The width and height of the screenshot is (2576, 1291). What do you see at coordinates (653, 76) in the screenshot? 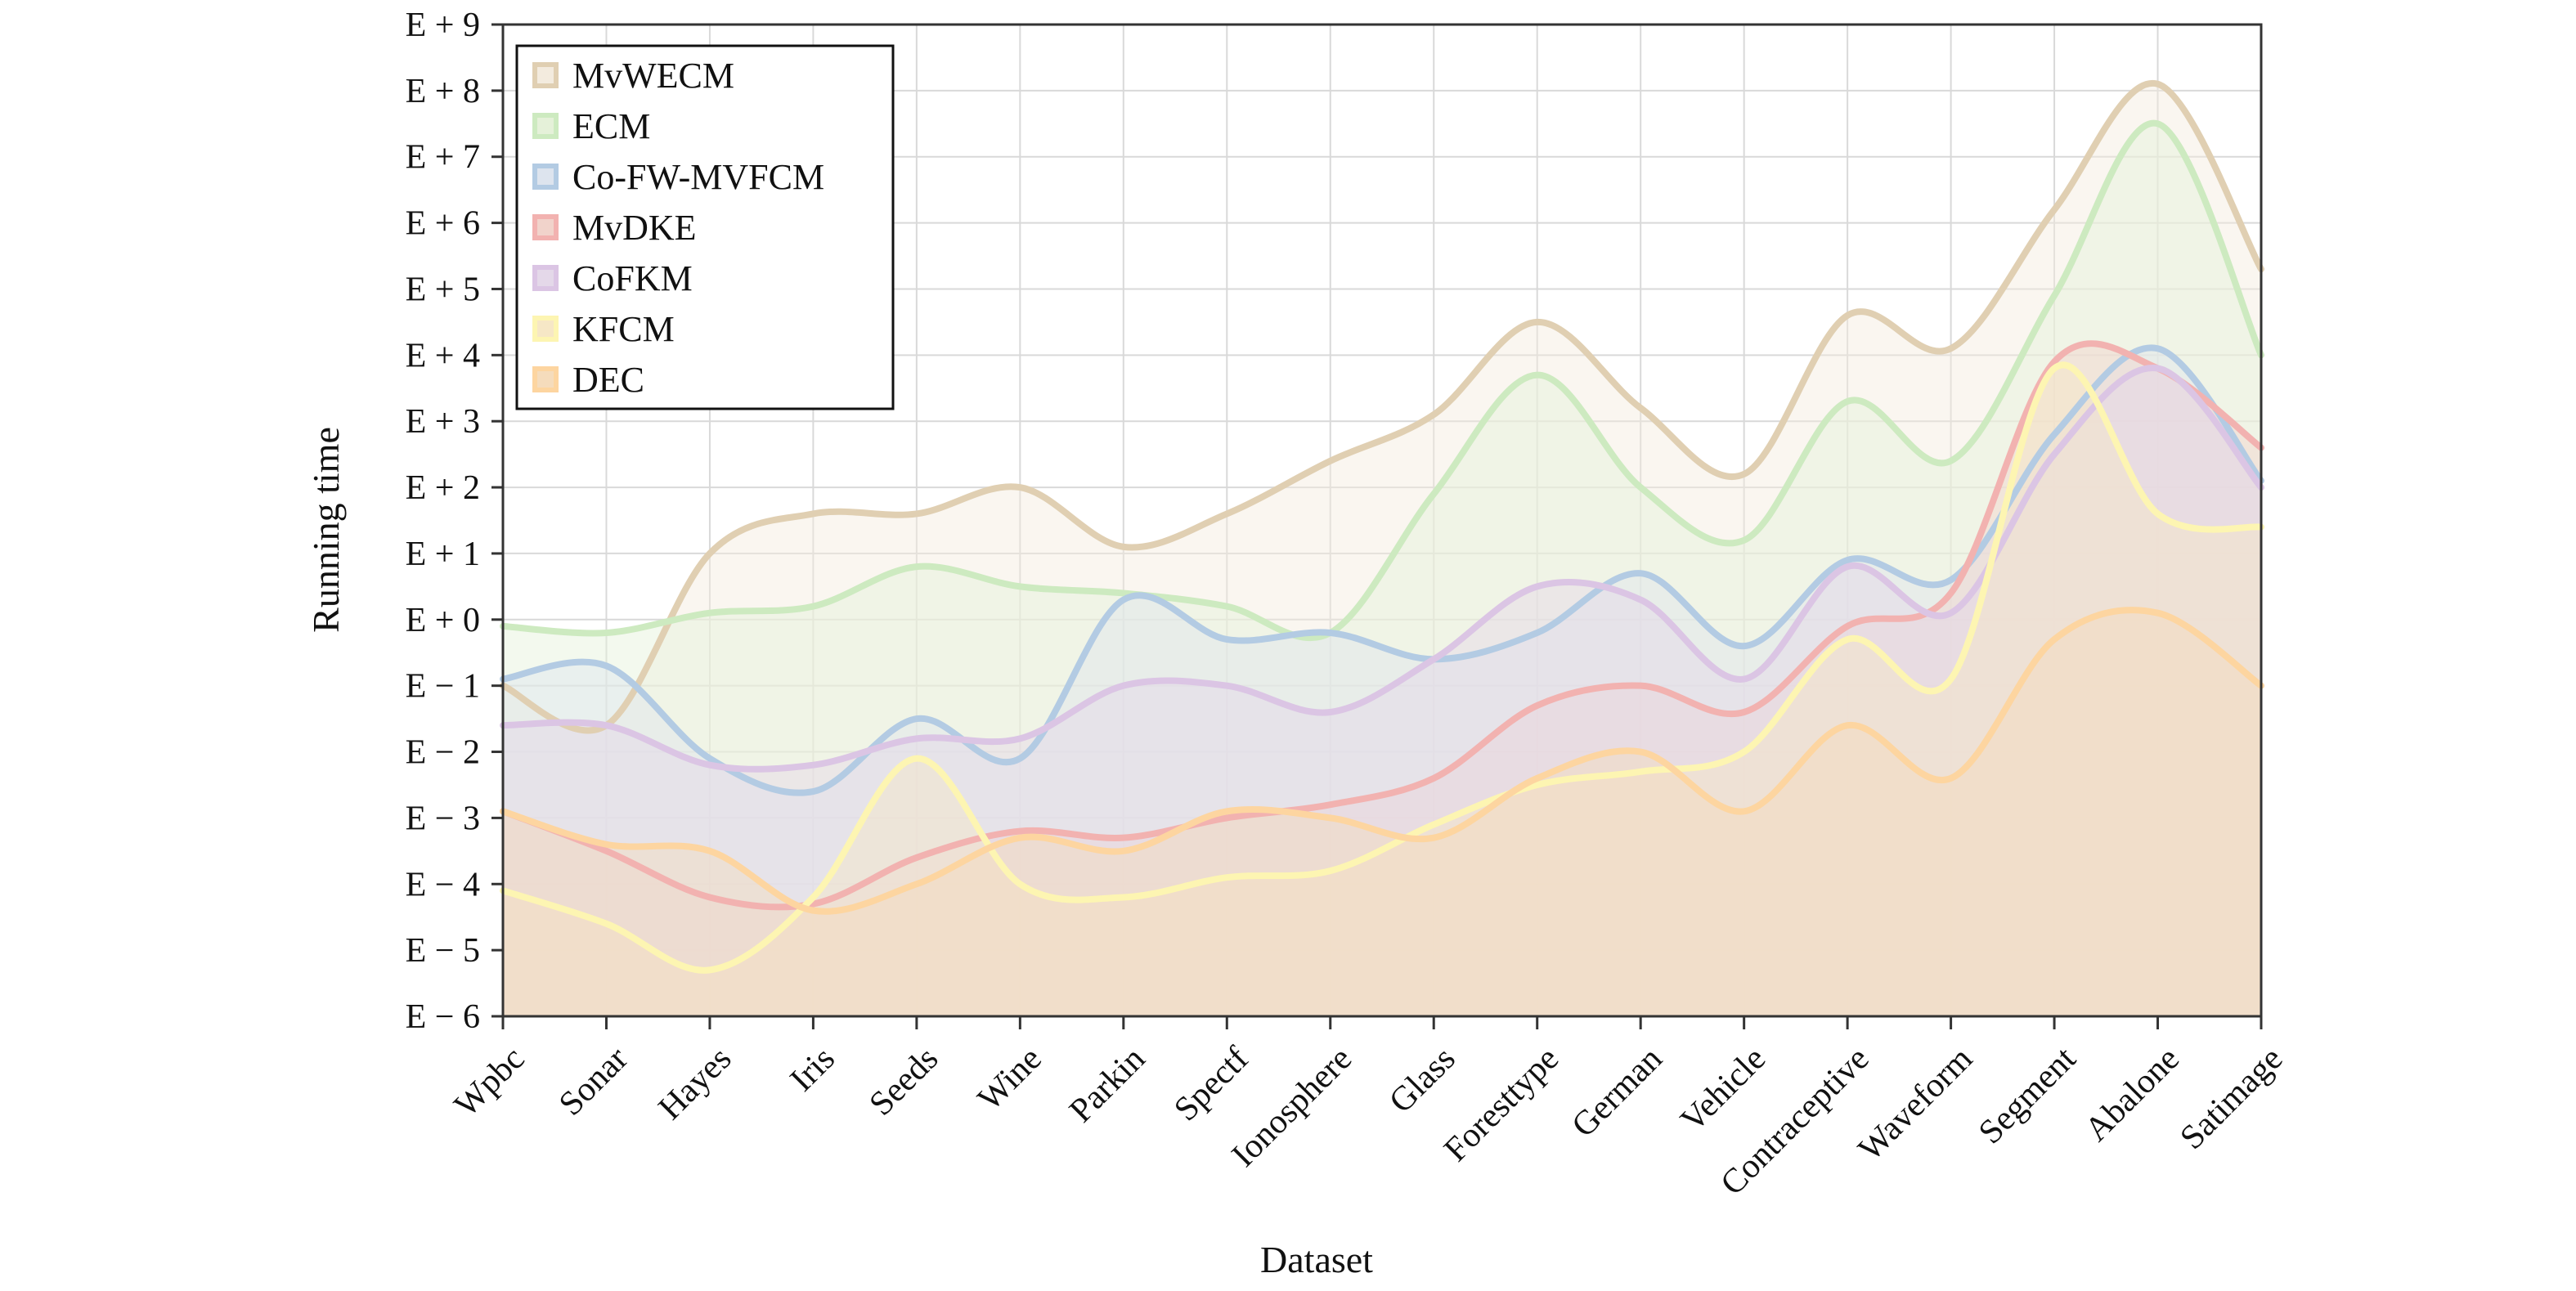
I see `legend-label-0: MvWECM` at bounding box center [653, 76].